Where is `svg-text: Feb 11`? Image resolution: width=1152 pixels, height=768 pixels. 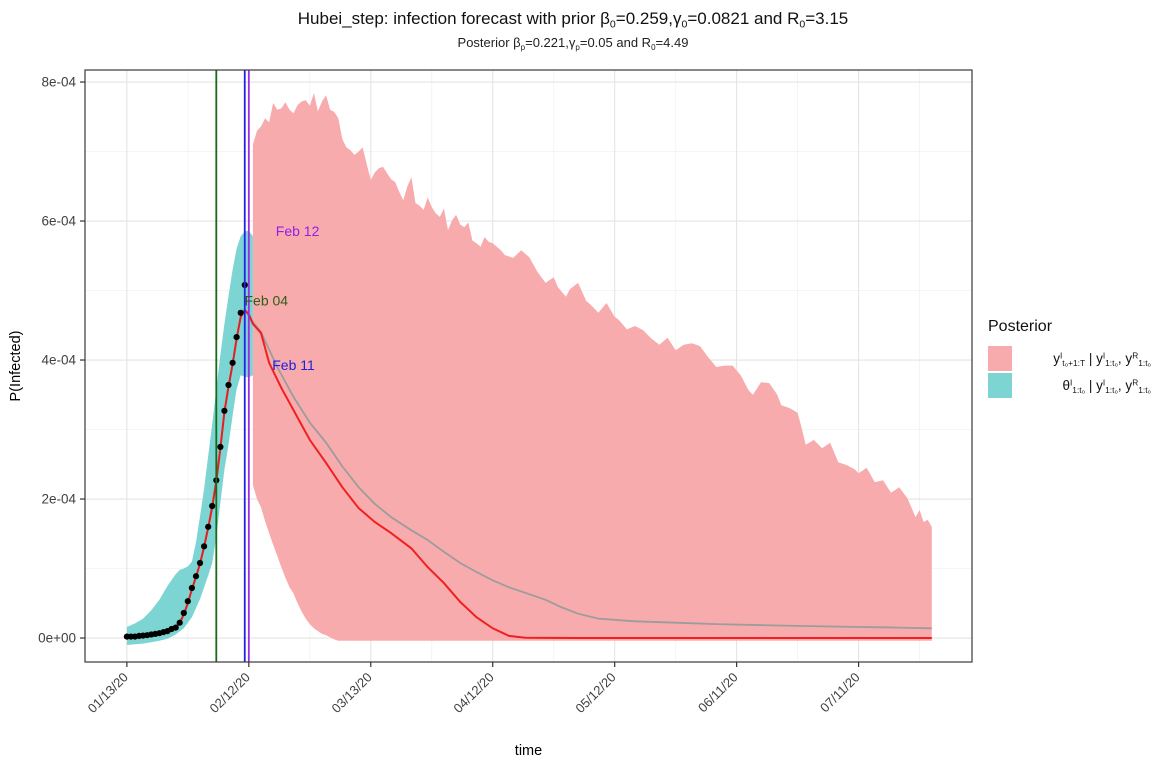
svg-text: Feb 11 is located at coordinates (293, 365).